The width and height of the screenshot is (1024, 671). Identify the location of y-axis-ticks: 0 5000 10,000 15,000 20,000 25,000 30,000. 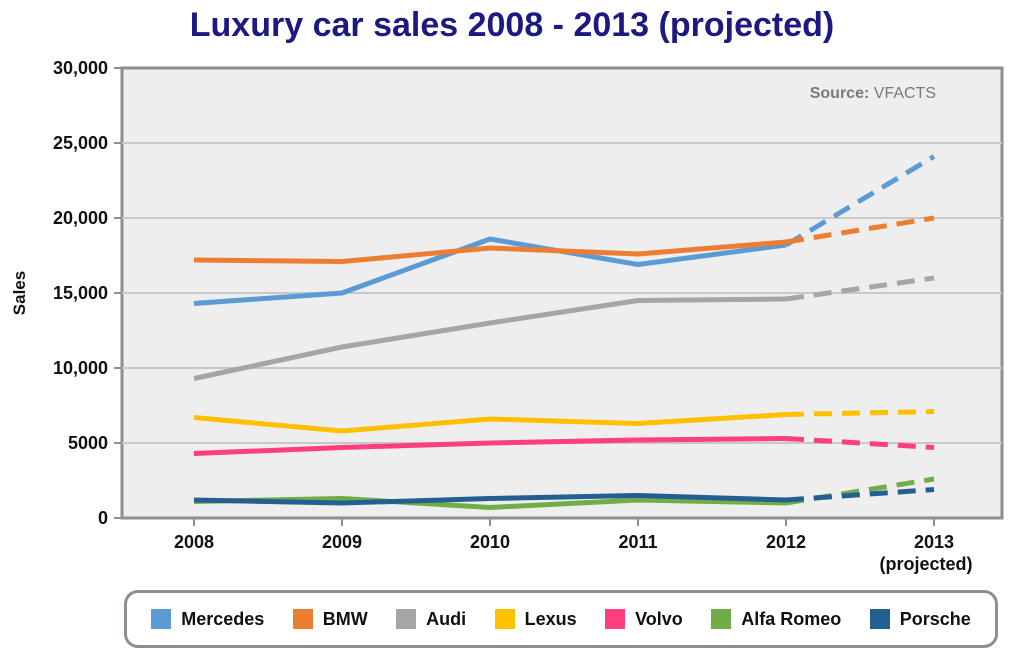
(87, 293).